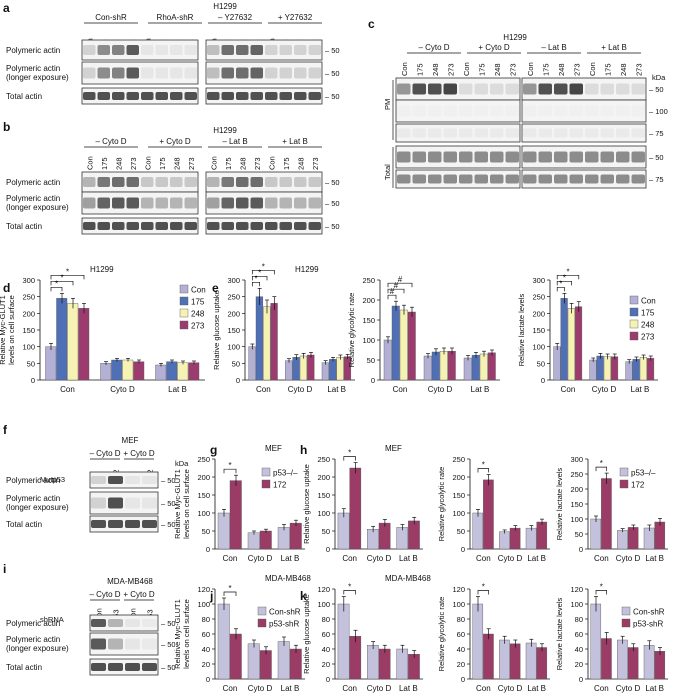 The height and width of the screenshot is (700, 685). What do you see at coordinates (654, 558) in the screenshot?
I see `x-tick-label: Lat B` at bounding box center [654, 558].